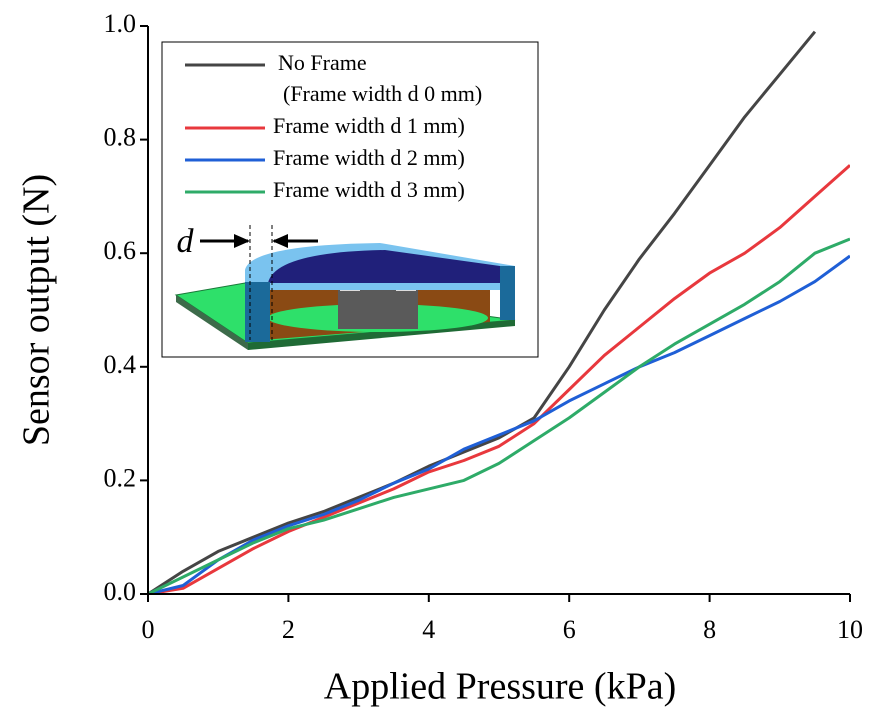  Describe the element at coordinates (500, 687) in the screenshot. I see `x-axis-title: Applied Pressure (kPa)` at that location.